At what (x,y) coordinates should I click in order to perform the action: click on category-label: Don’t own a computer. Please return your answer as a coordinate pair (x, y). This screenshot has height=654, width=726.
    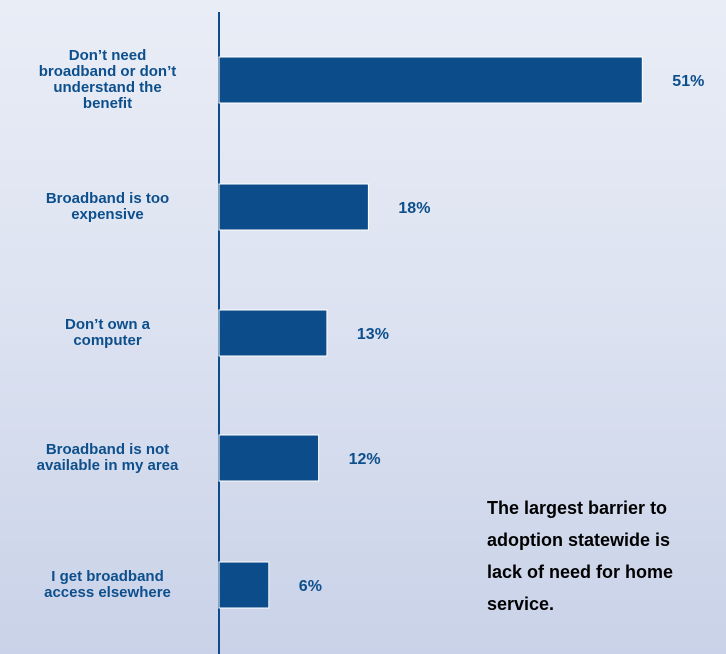
    Looking at the image, I should click on (107, 332).